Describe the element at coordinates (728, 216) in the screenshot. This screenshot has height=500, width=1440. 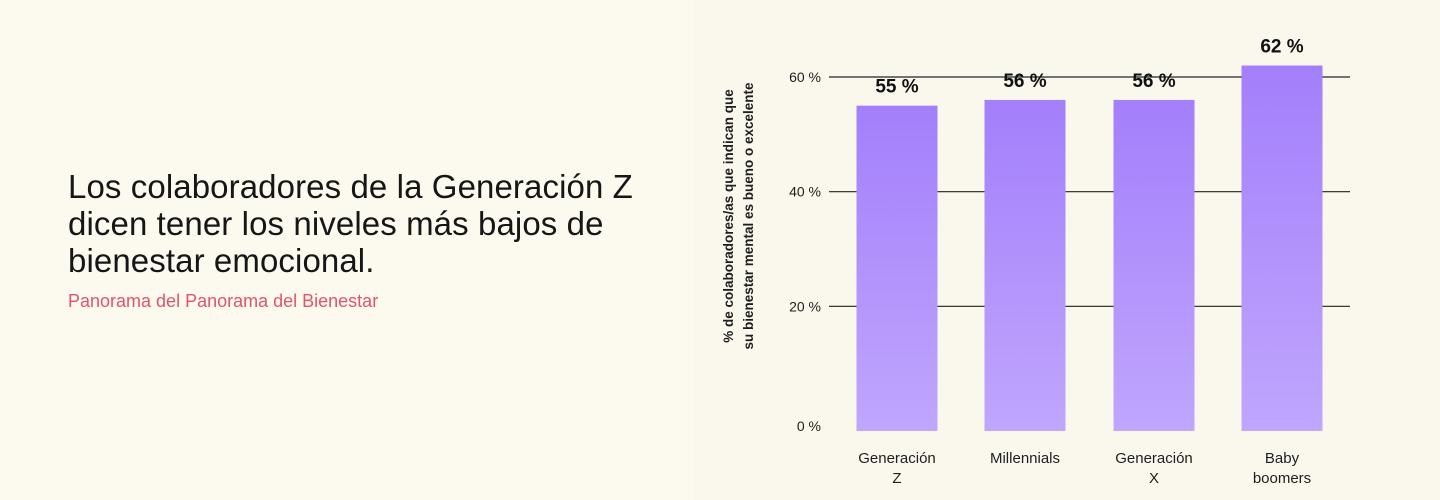
I see `y-axis-label: % de colaboradores/as que indican que` at that location.